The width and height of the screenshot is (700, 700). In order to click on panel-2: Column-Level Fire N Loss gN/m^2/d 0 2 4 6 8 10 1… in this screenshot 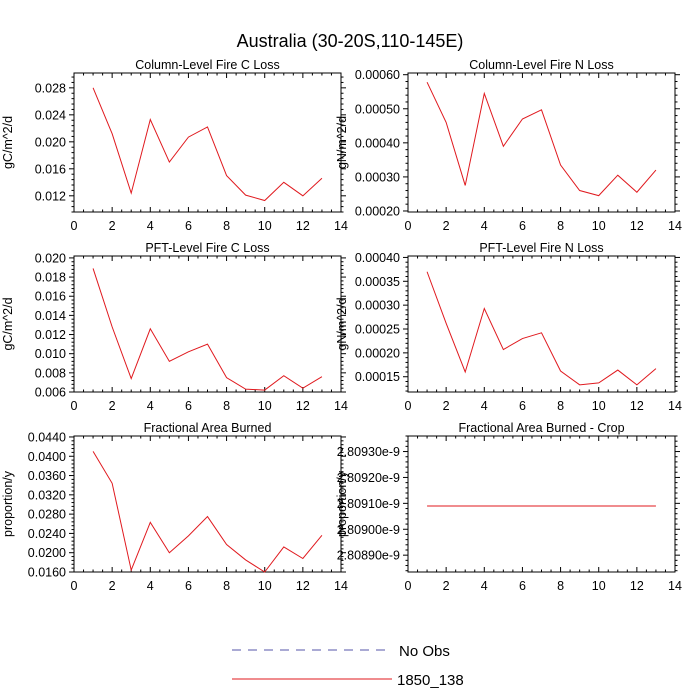, I will do `click(508, 145)`.